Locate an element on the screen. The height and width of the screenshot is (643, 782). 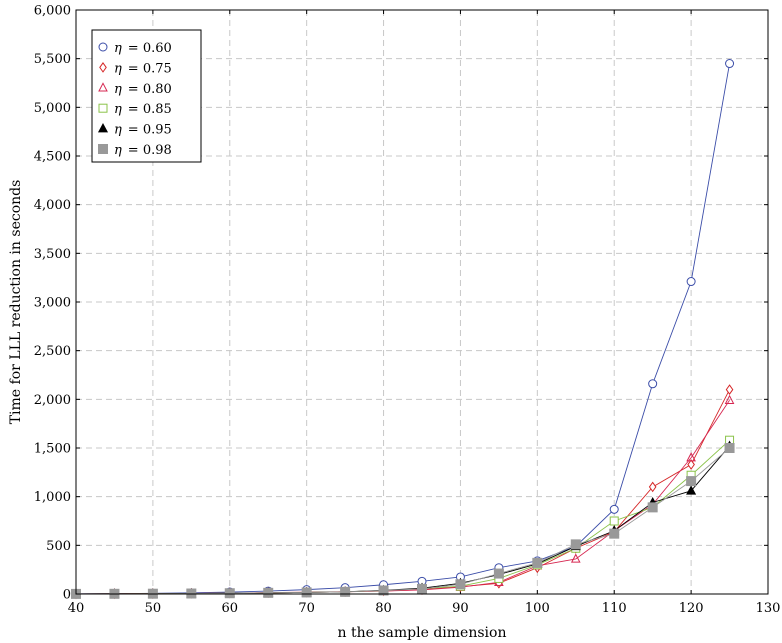
y-tick-label: 6,000 is located at coordinates (52, 11).